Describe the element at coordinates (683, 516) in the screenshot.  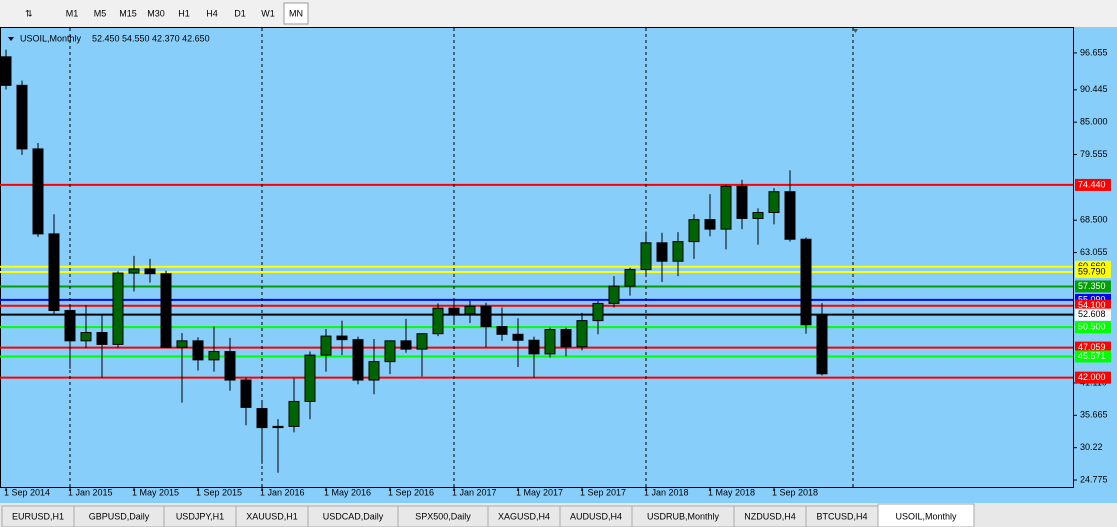
I see `tab-label: USDRUB,Monthly` at that location.